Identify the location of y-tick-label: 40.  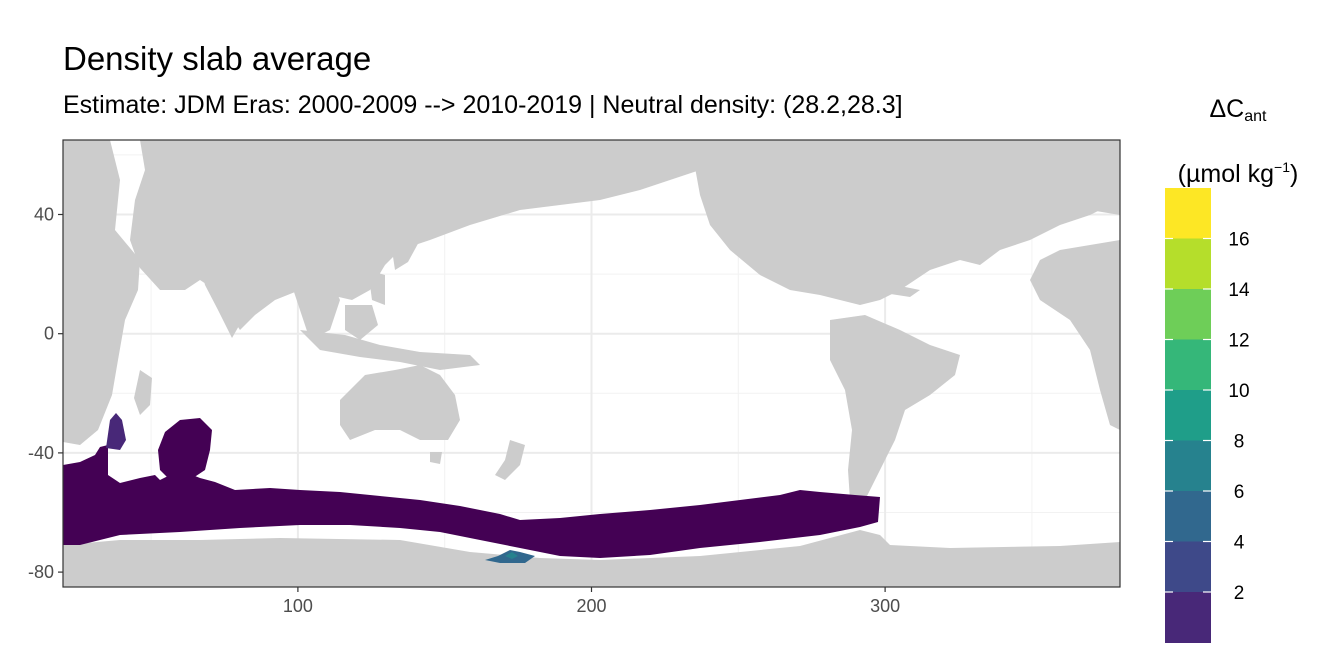
(44, 215).